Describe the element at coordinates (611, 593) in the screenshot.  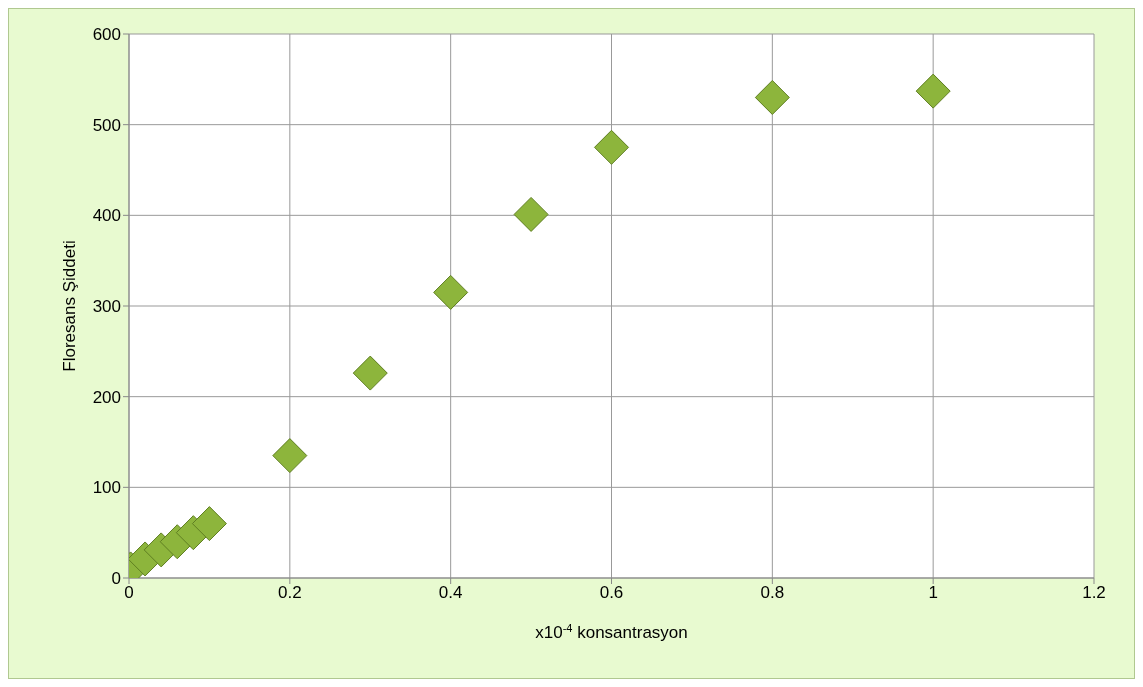
I see `x-tick-label: 0.6` at that location.